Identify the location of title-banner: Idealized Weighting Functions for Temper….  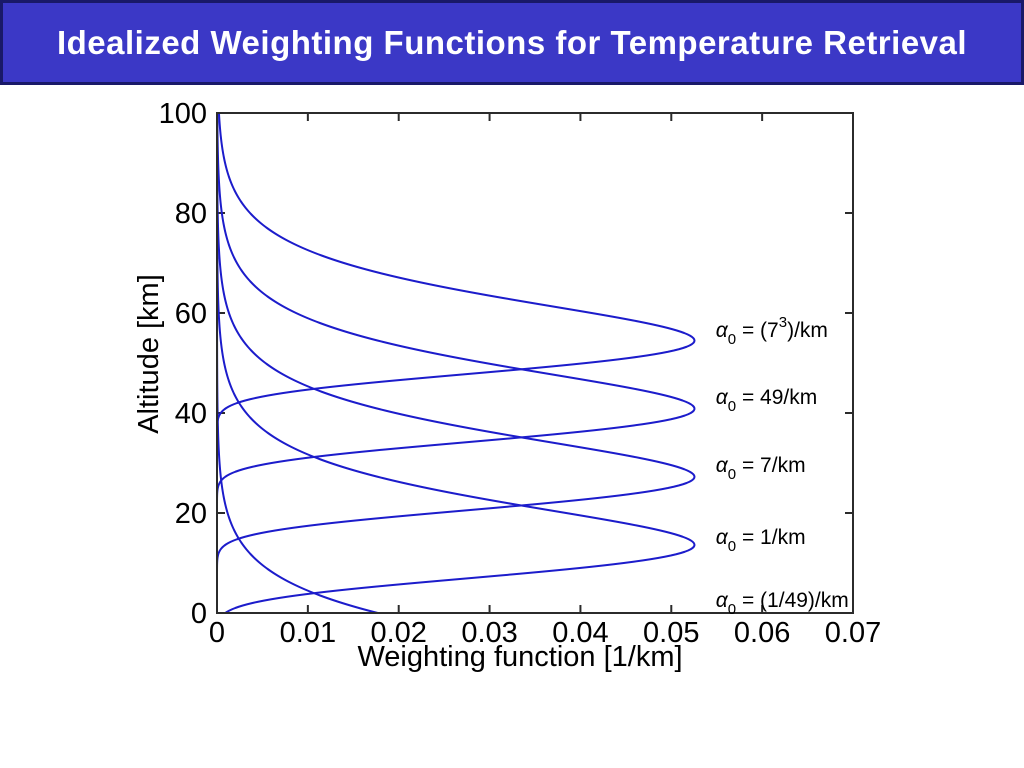
(512, 42).